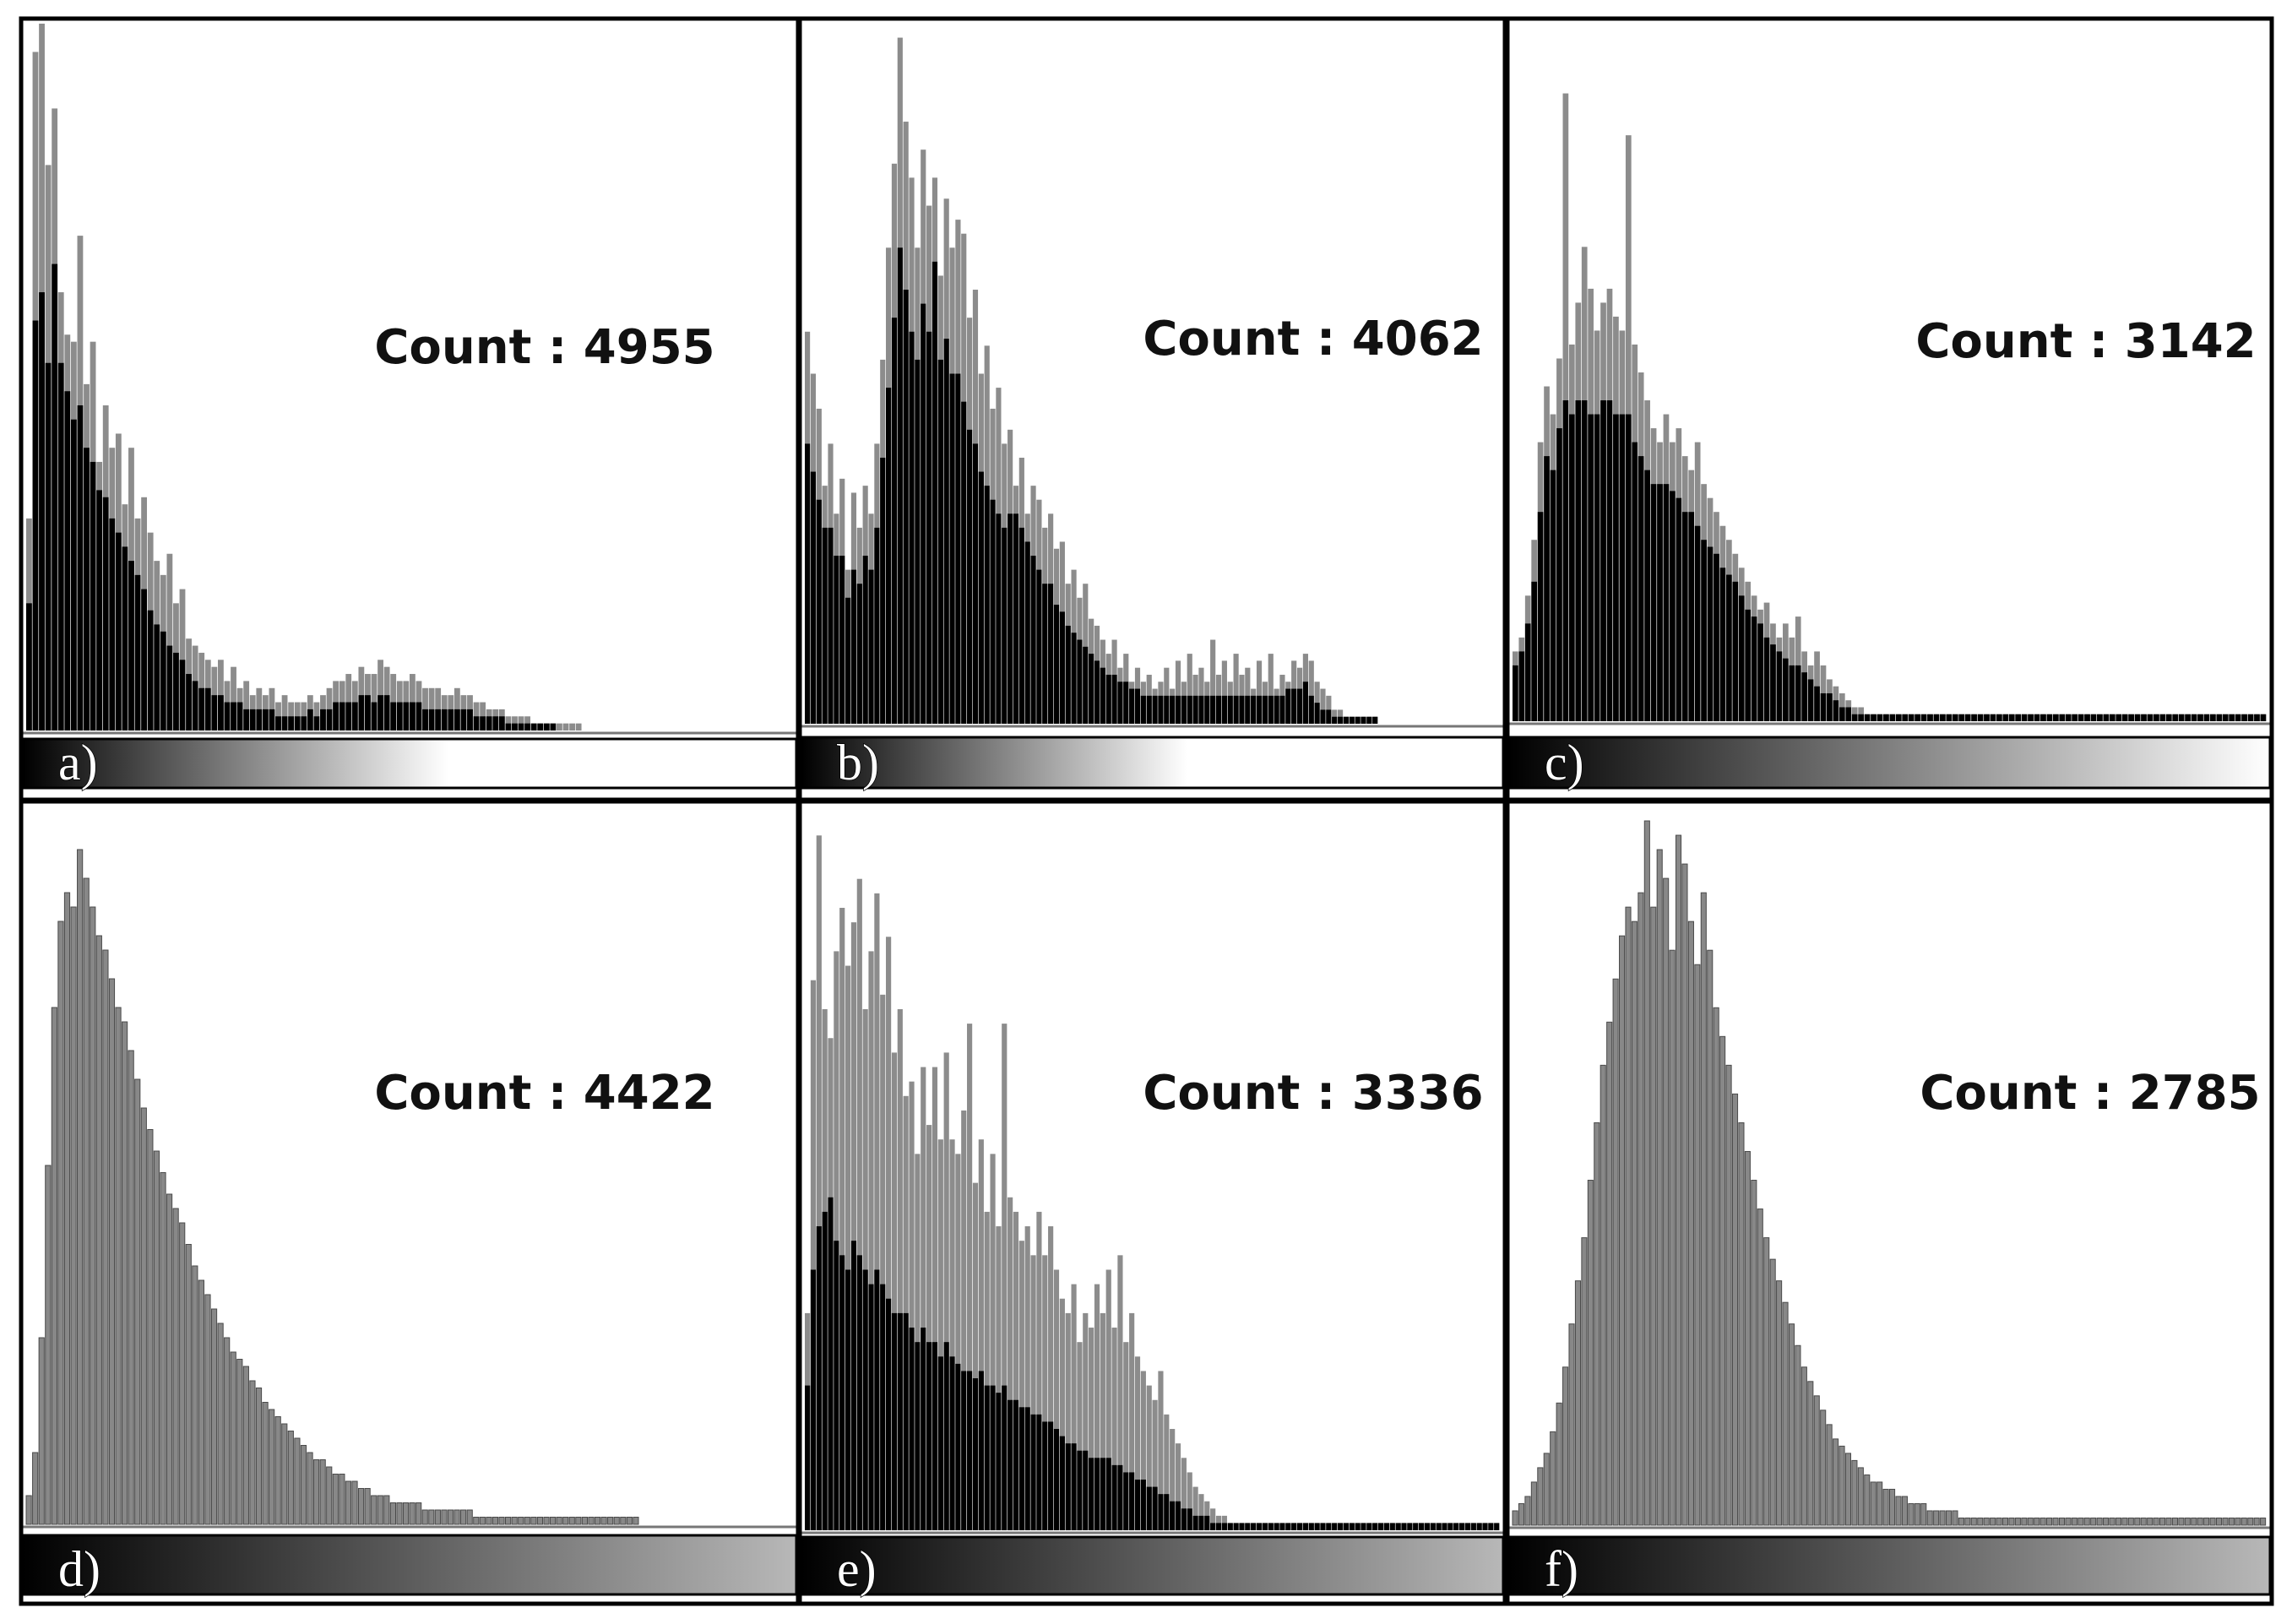 This screenshot has height=1624, width=2292. I want to click on histogram-panel-2: b) Count : 4062, so click(1152, 409).